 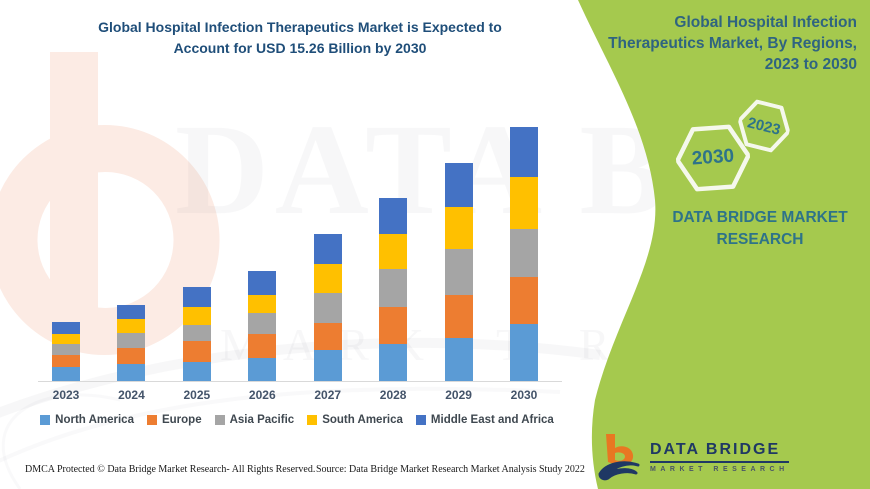 What do you see at coordinates (196, 352) in the screenshot?
I see `bar-2025-segment-europe` at bounding box center [196, 352].